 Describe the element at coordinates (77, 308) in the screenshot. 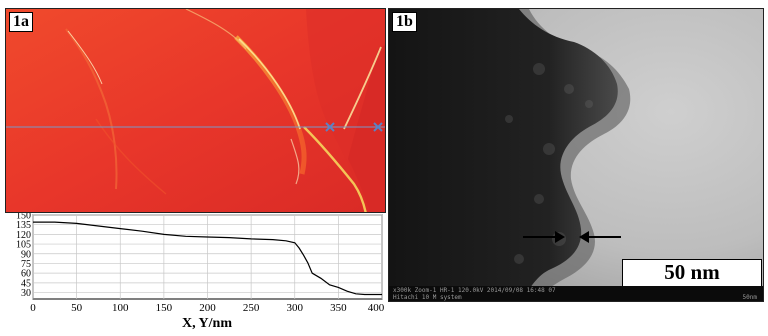

I see `x-tick-label: 50` at that location.